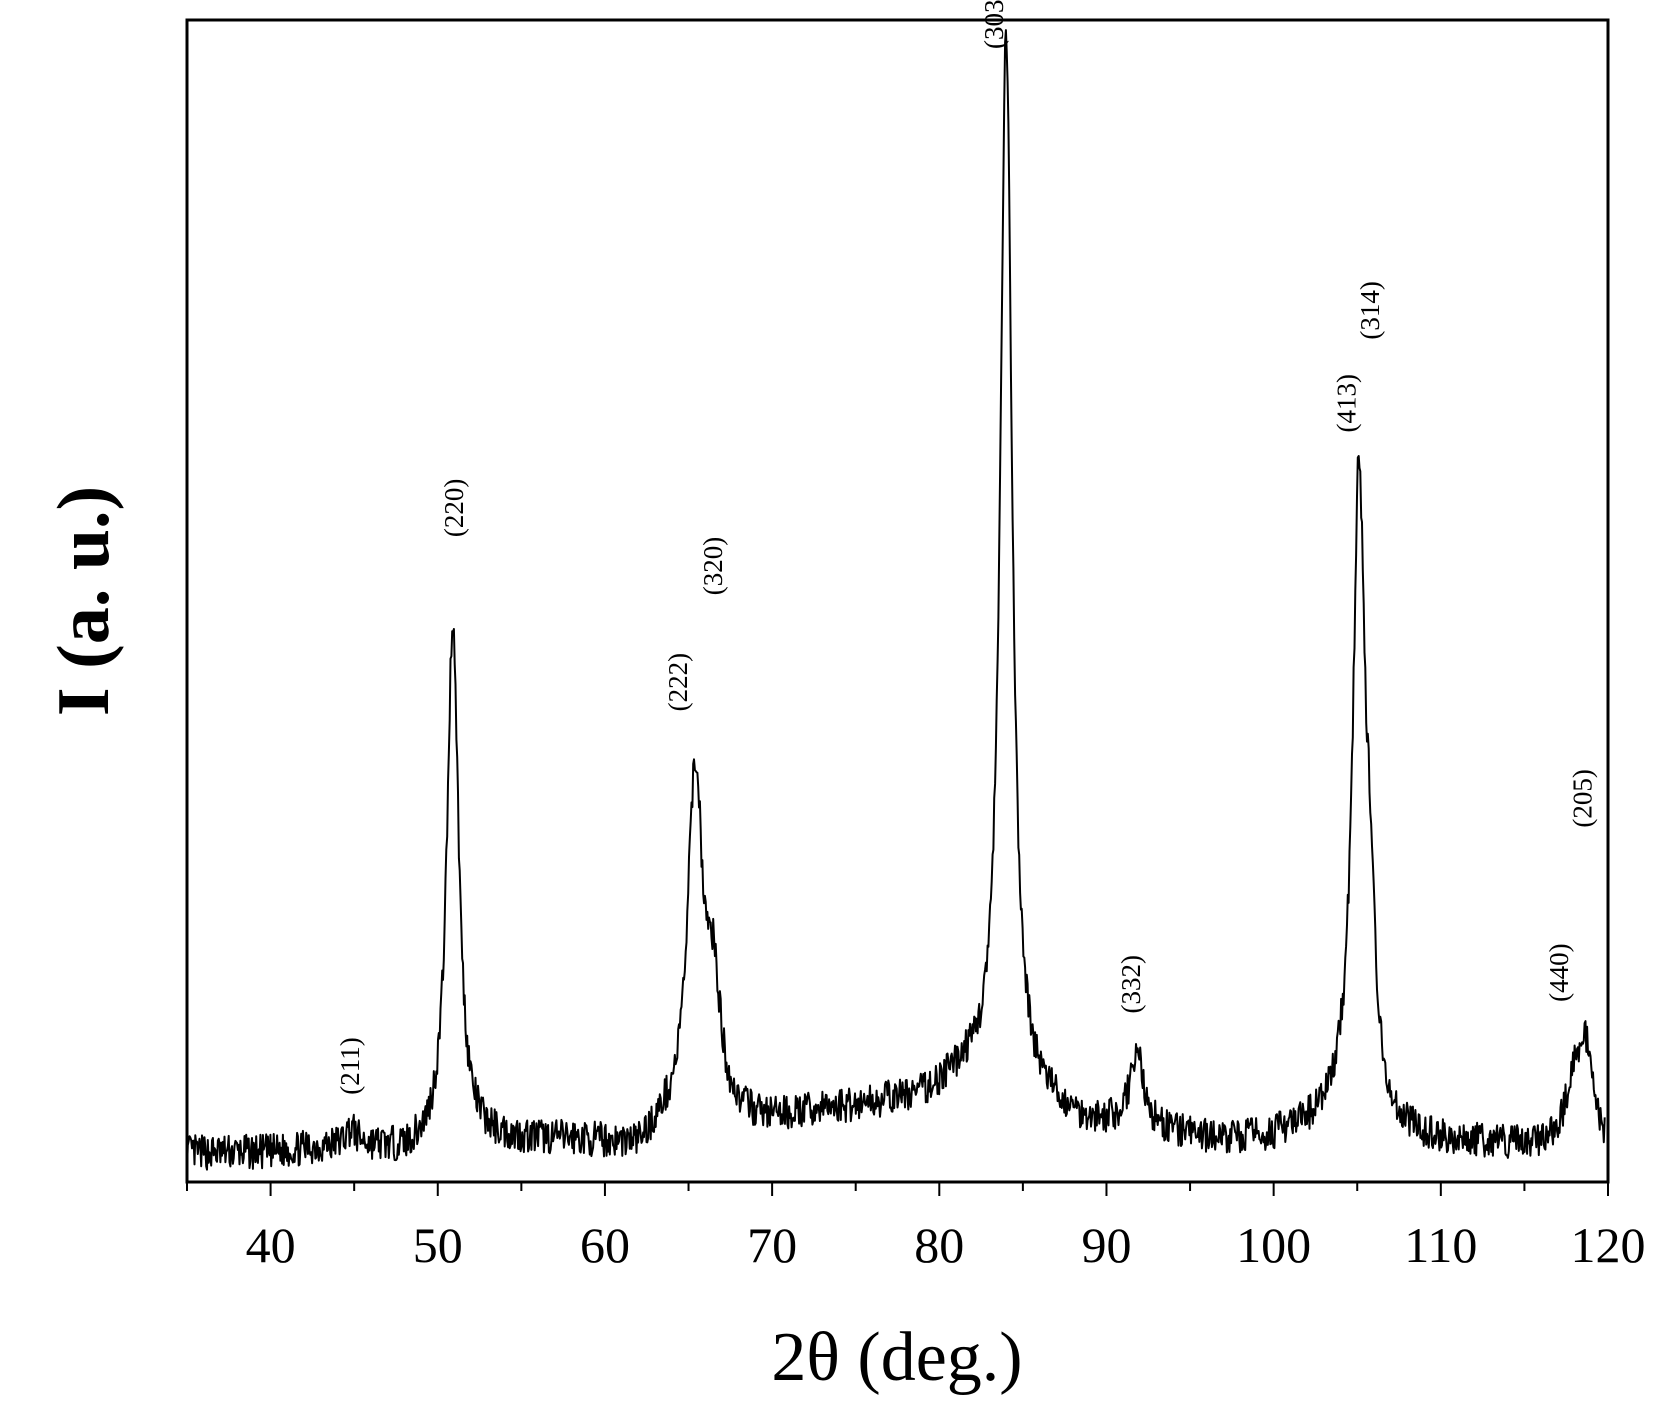 This screenshot has height=1402, width=1672. I want to click on x-tick-label: 90, so click(1106, 1245).